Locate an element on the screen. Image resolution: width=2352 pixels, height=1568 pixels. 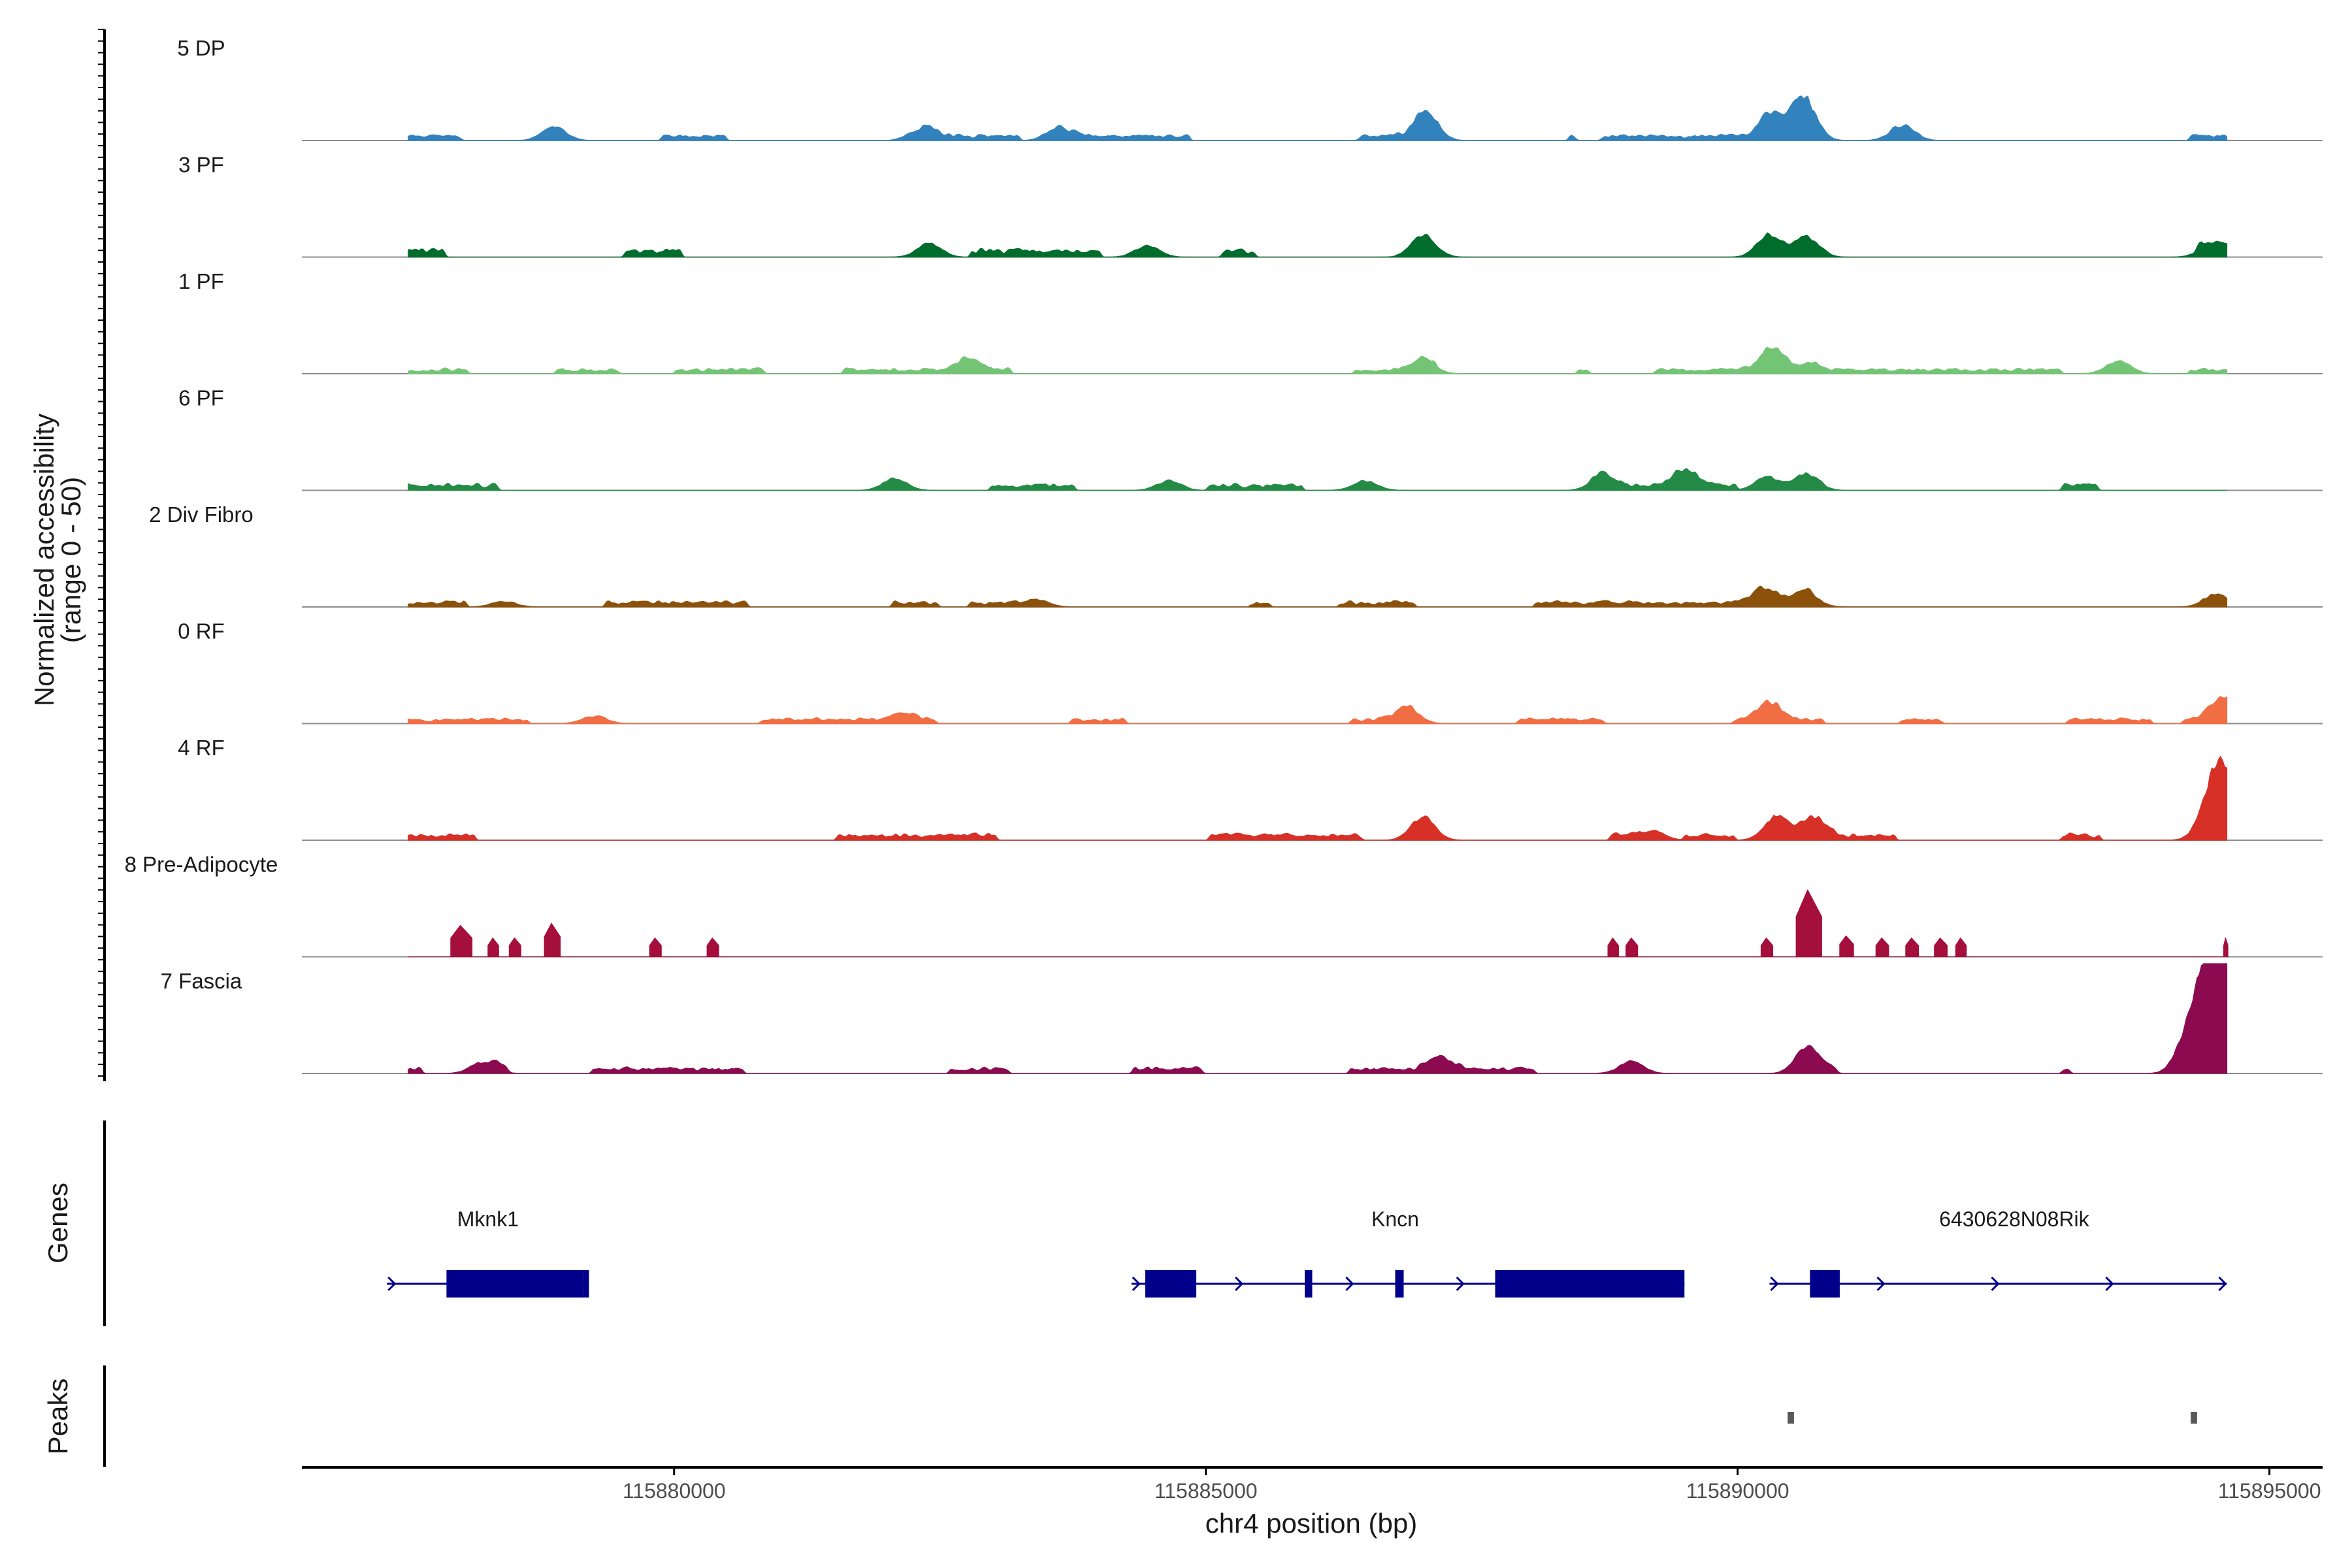
gene-6430628n08rik: 6430628N08Rik is located at coordinates (1998, 1252).